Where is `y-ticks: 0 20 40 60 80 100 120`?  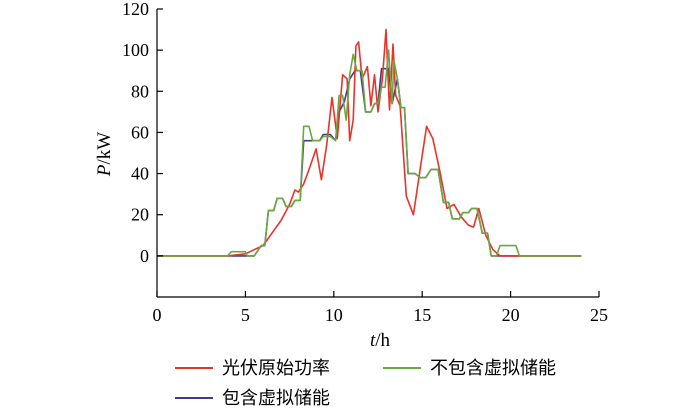 y-ticks: 0 20 40 60 80 100 120 is located at coordinates (142, 133).